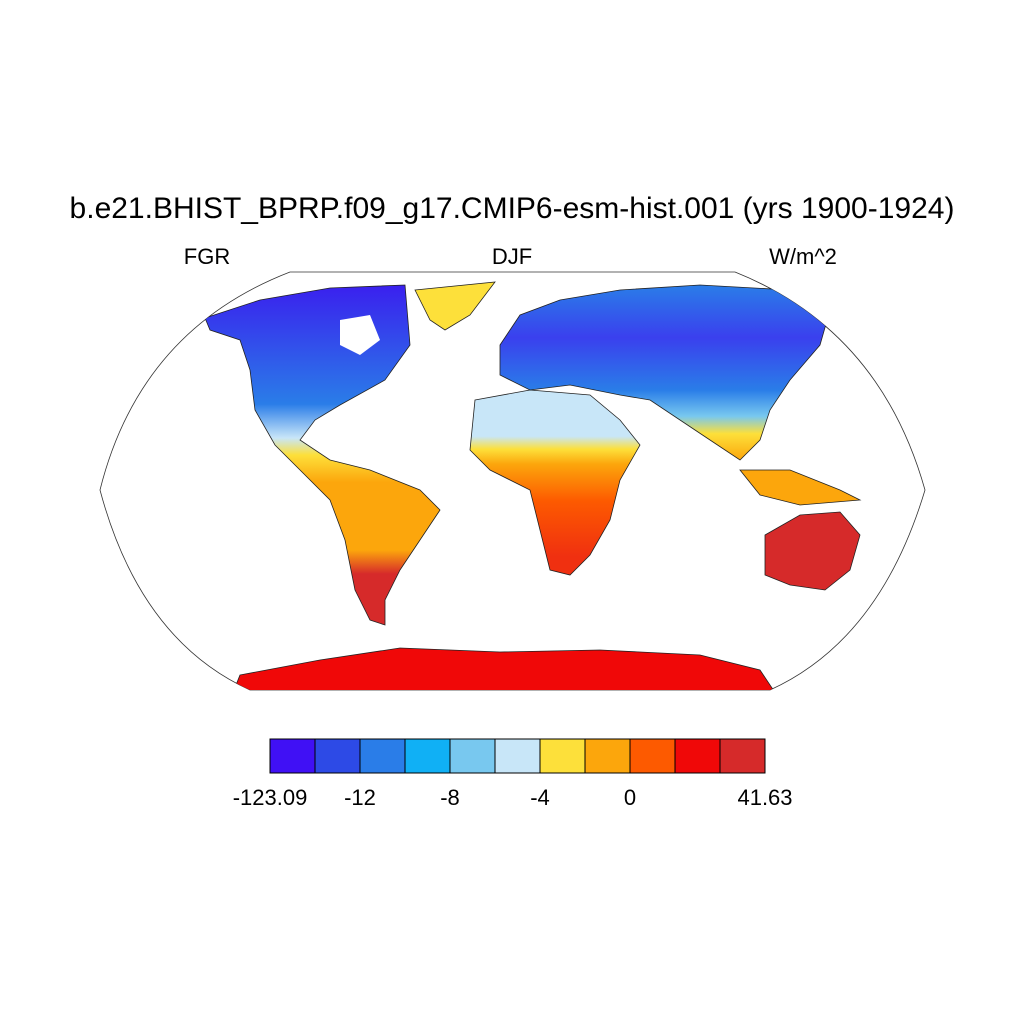 The height and width of the screenshot is (1024, 1024). Describe the element at coordinates (360, 335) in the screenshot. I see `hudson-bay` at that location.